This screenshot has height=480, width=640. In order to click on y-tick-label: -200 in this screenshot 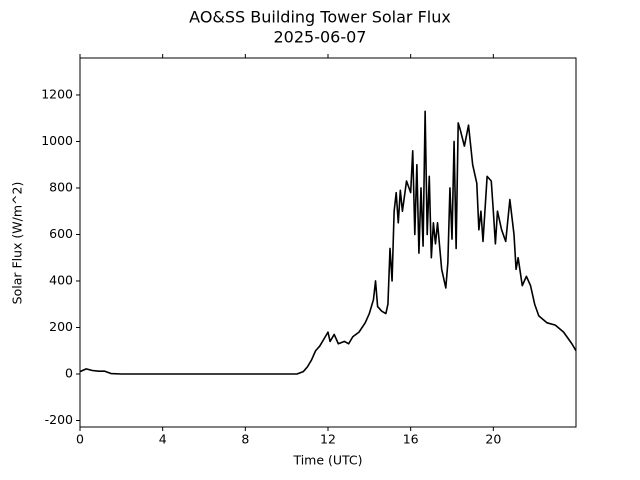, I will do `click(59, 419)`.